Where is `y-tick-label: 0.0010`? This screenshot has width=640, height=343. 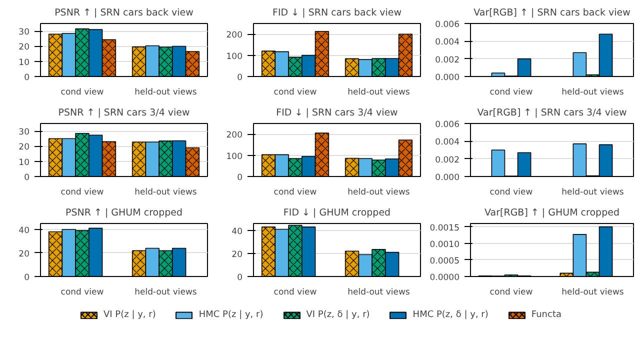 y-tick-label: 0.0010 is located at coordinates (445, 245).